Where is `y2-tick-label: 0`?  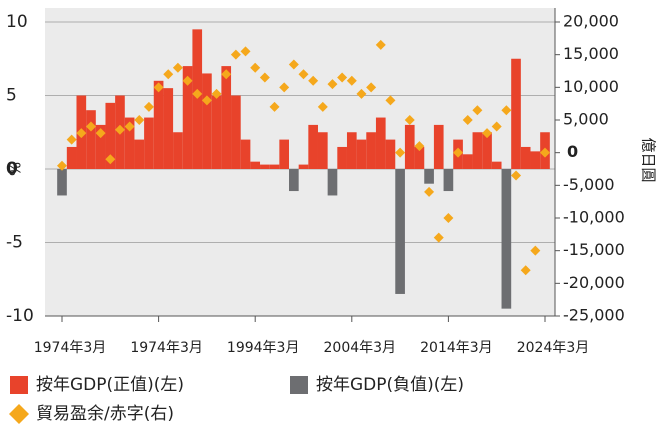
y2-tick-label: 0 is located at coordinates (572, 151).